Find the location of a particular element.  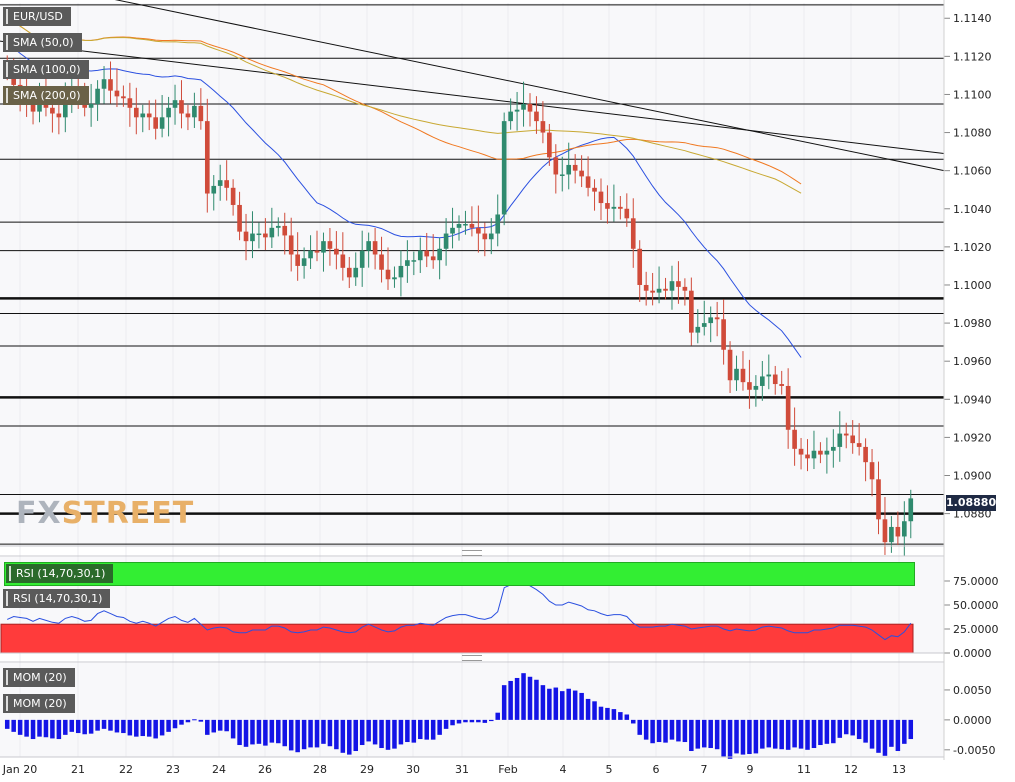

x-axis-tick-label: 21 is located at coordinates (78, 769).